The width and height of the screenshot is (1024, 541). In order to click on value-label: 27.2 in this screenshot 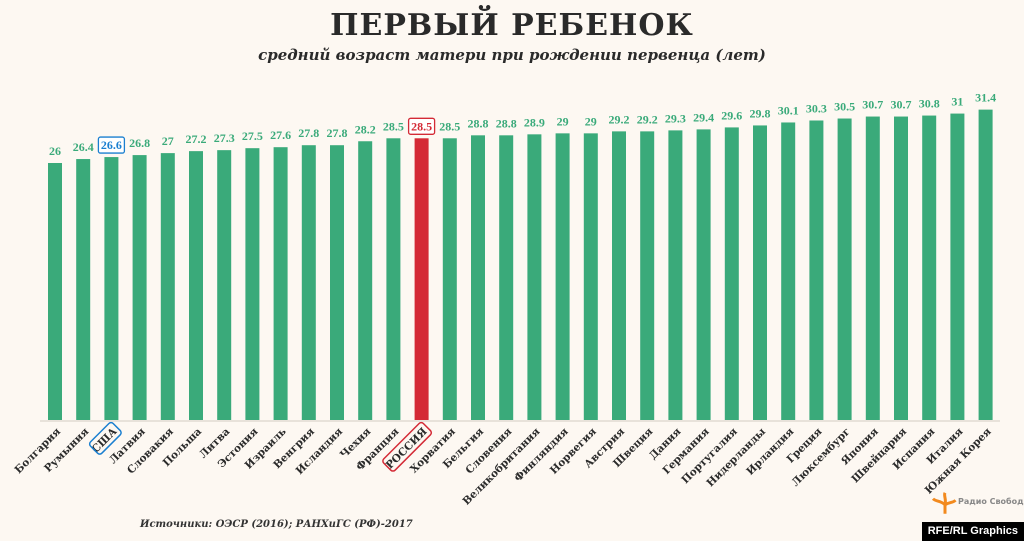, I will do `click(196, 139)`.